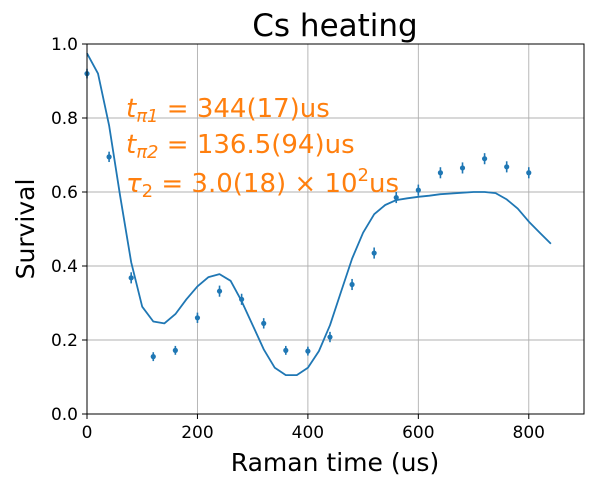 The image size is (596, 487). Describe the element at coordinates (529, 433) in the screenshot. I see `x-tick-label: 800` at that location.